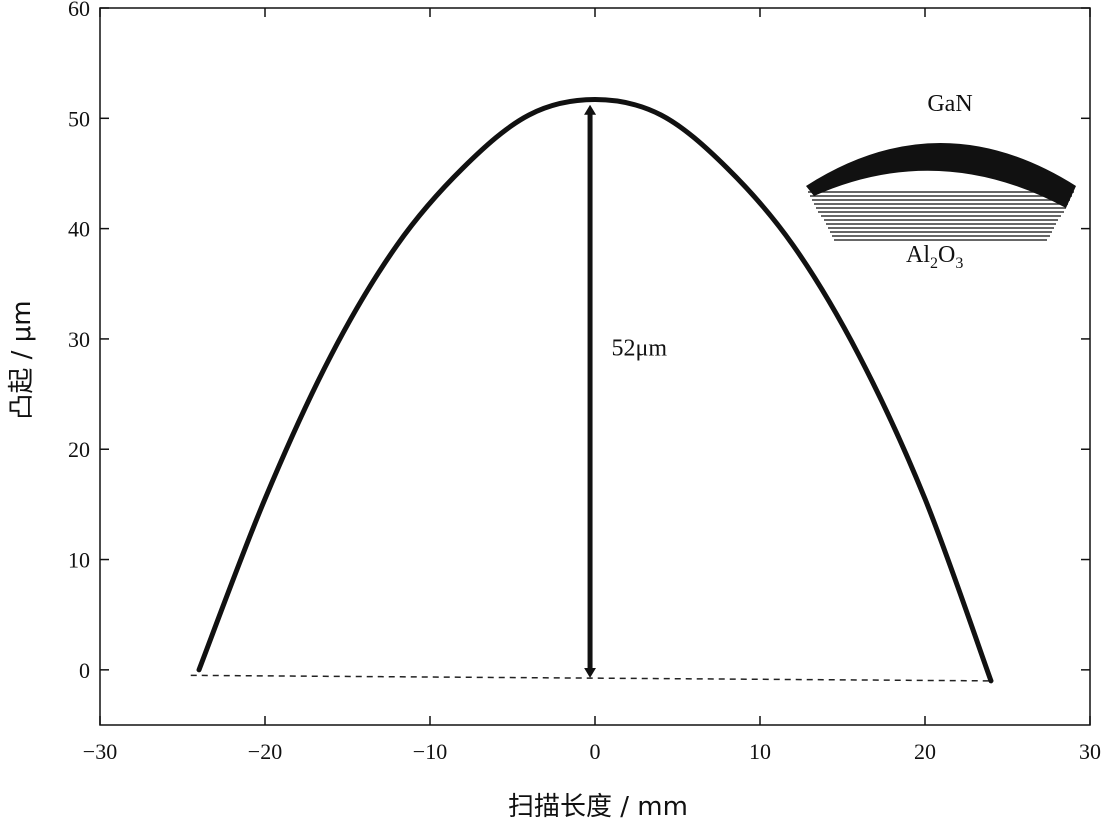  Describe the element at coordinates (595, 751) in the screenshot. I see `x-tick-label: 0` at that location.